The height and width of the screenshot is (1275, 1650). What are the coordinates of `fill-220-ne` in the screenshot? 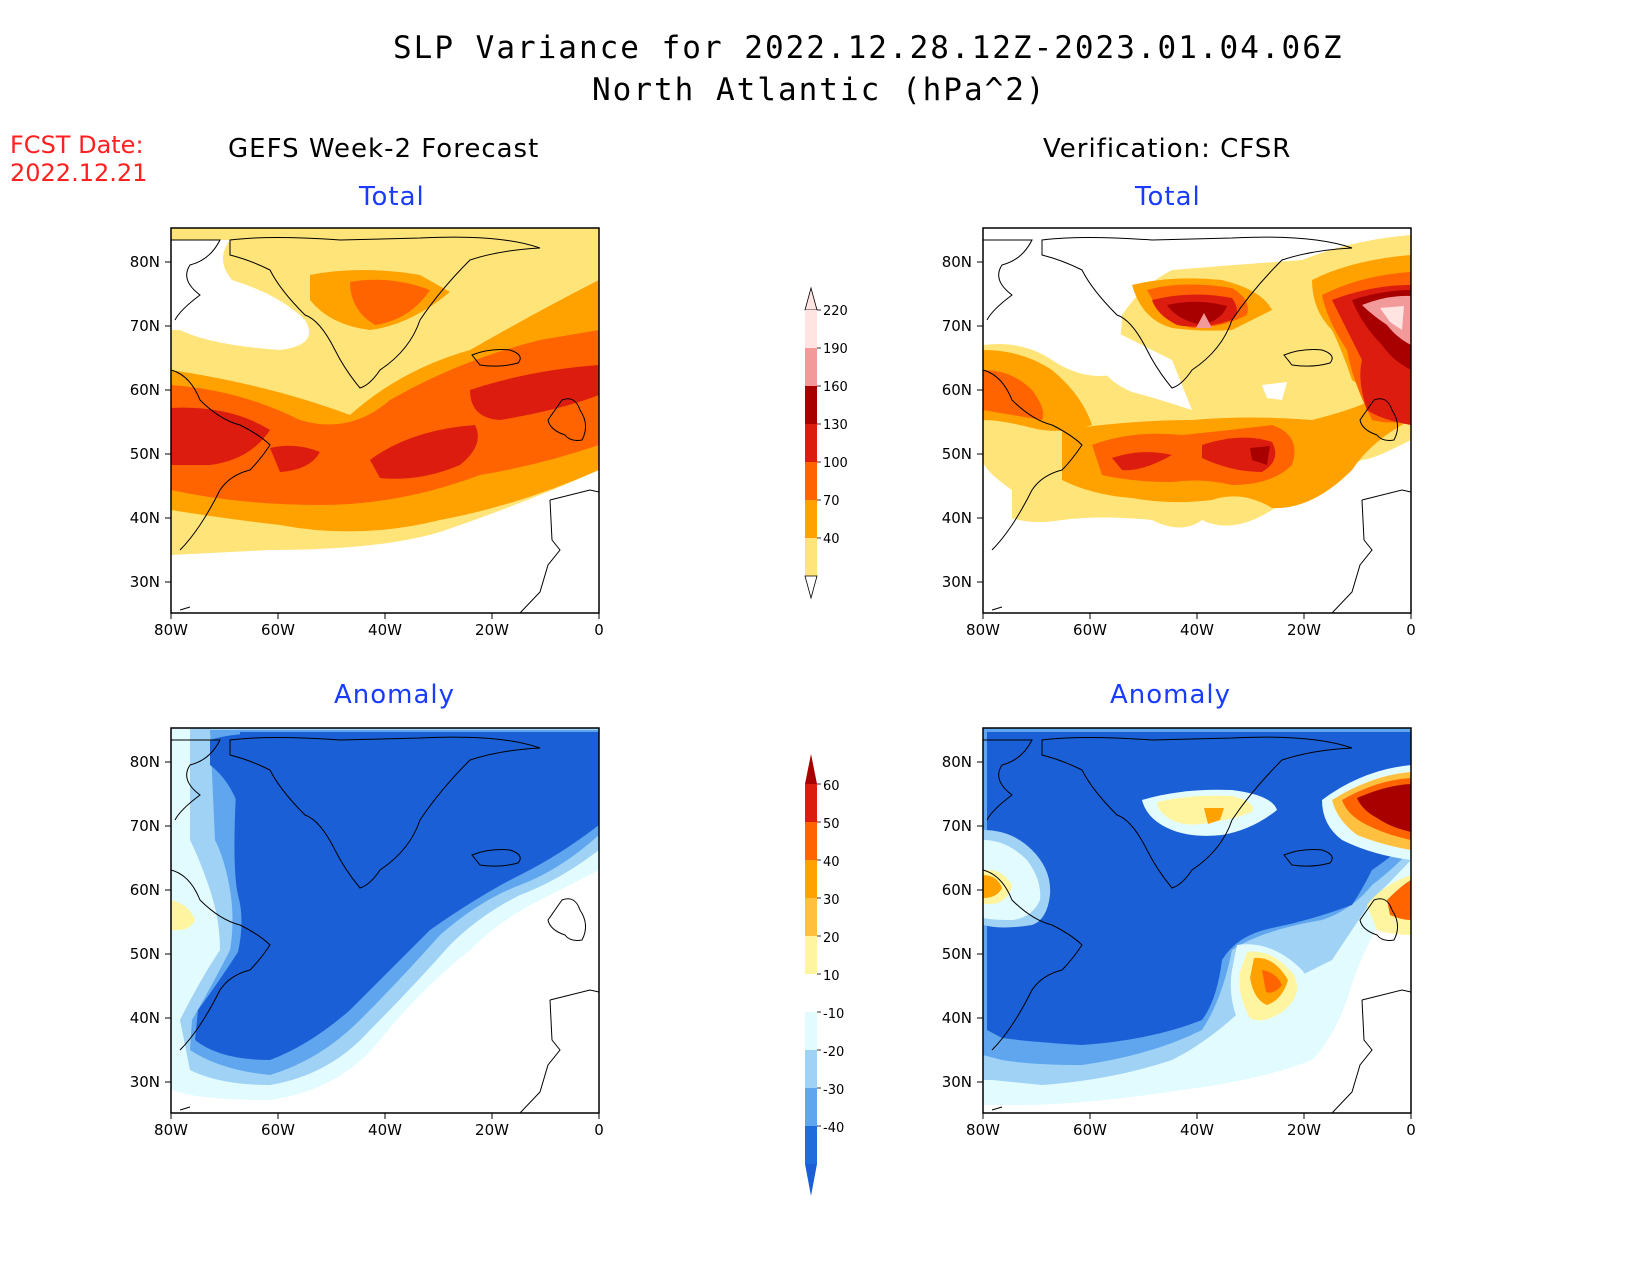 It's located at (1392, 318).